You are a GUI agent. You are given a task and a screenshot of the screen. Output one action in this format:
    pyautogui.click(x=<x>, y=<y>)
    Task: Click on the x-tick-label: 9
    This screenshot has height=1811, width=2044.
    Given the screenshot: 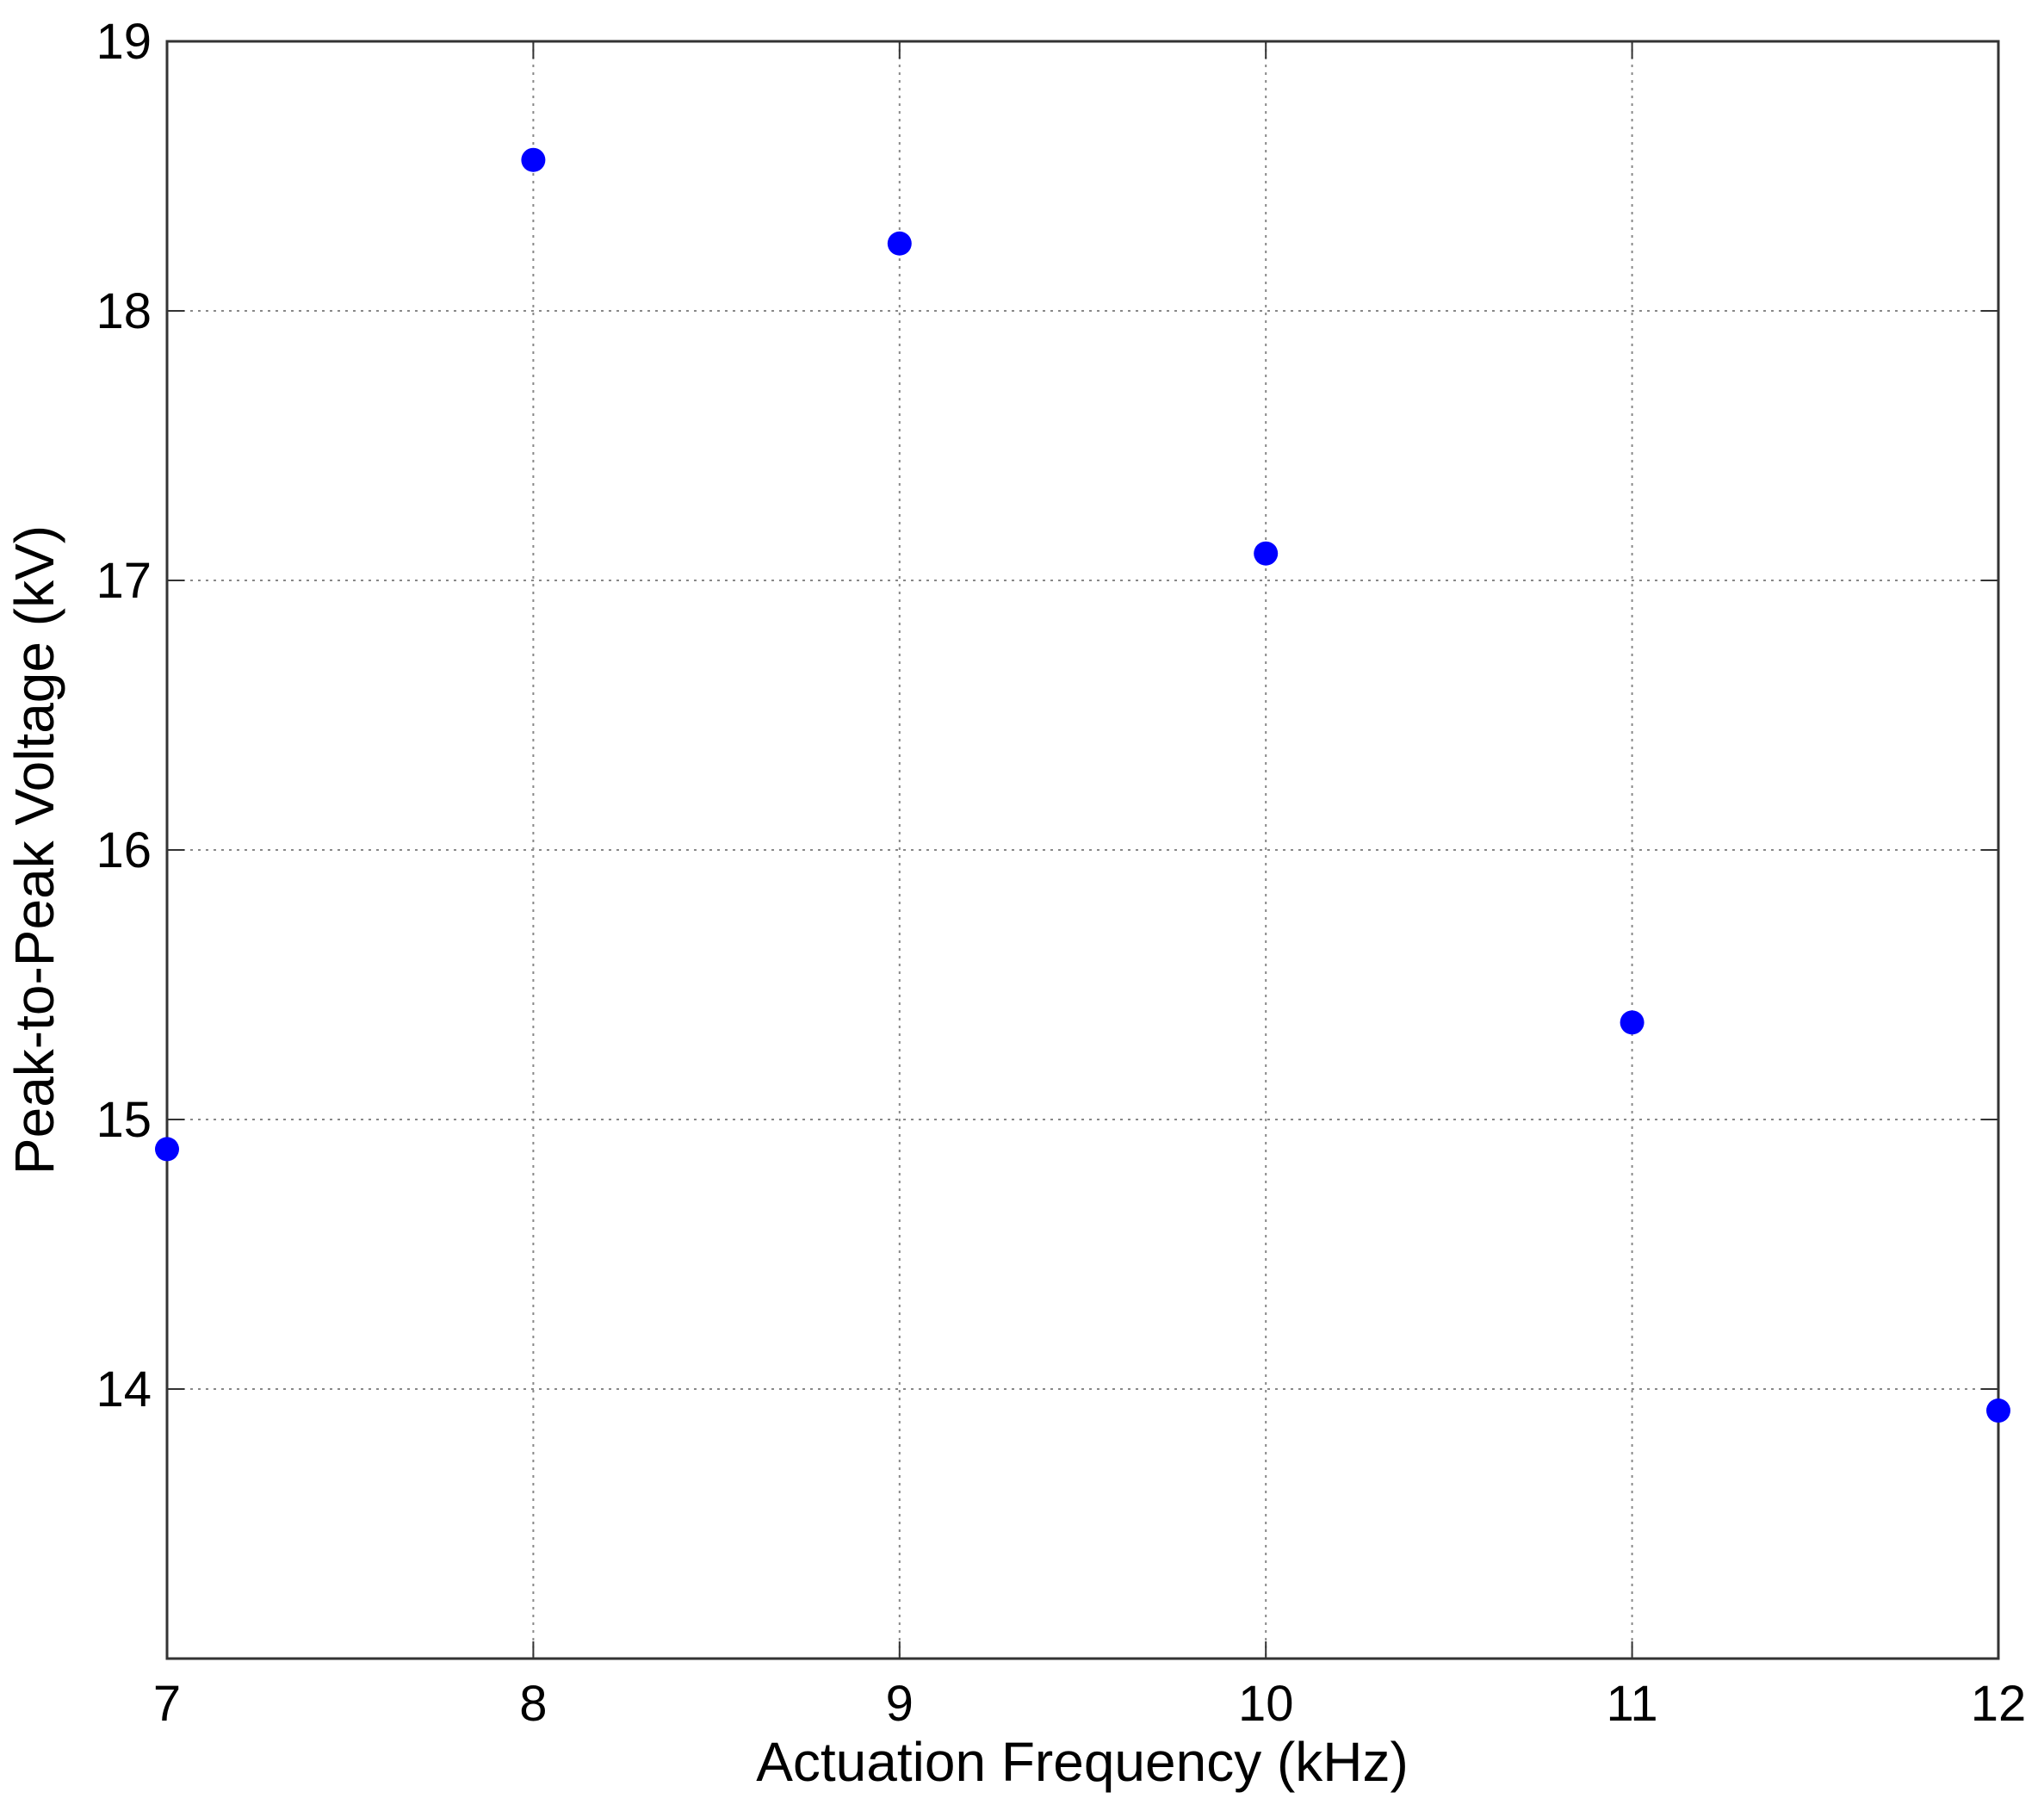 What is the action you would take?
    pyautogui.click(x=900, y=1704)
    